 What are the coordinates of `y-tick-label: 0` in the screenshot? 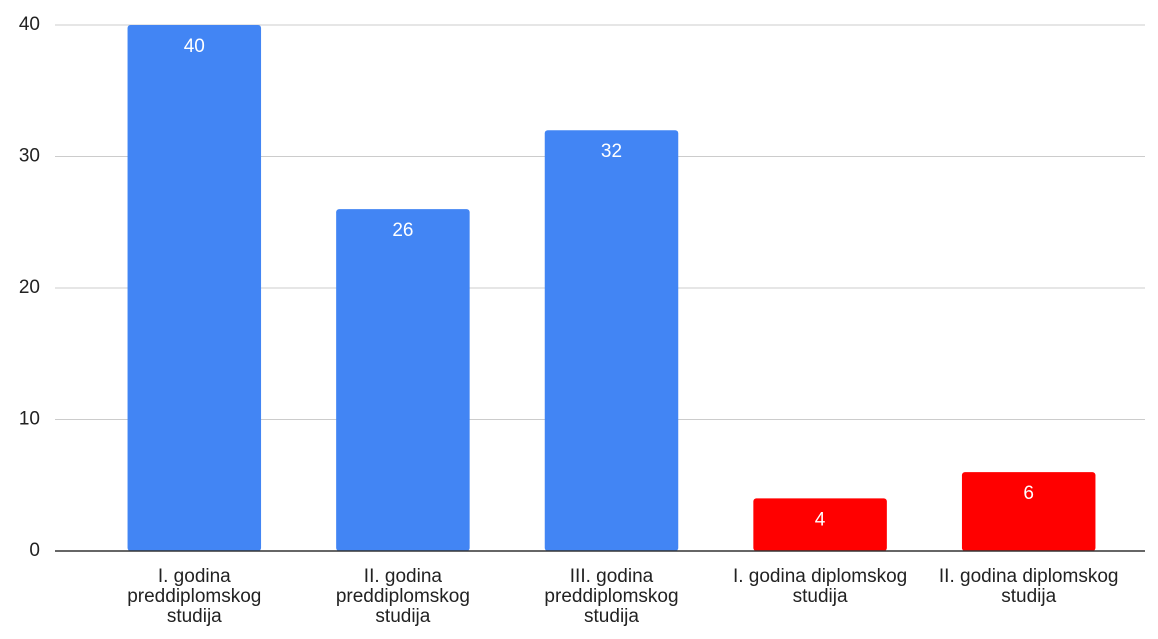 It's located at (34, 550).